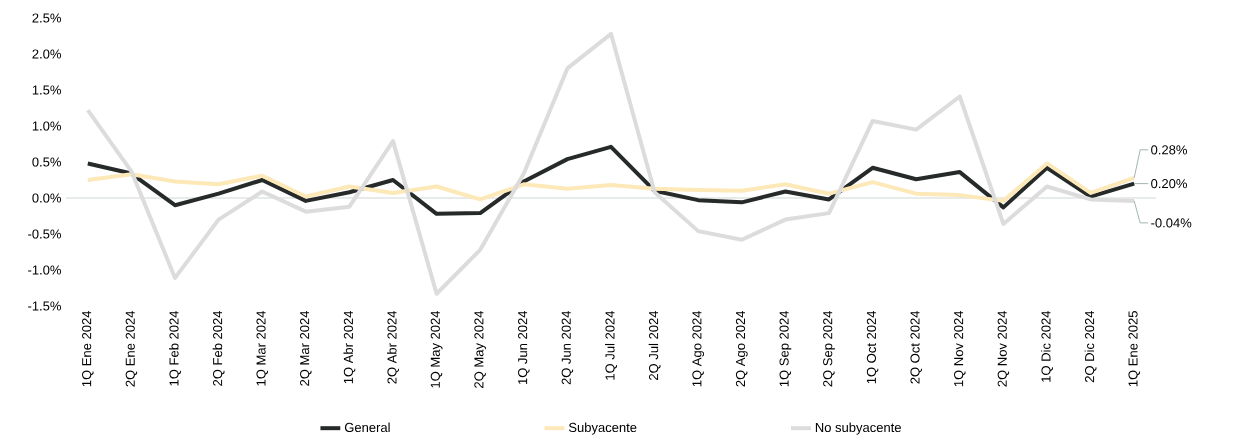  Describe the element at coordinates (1171, 223) in the screenshot. I see `data-label: -0.04%` at that location.